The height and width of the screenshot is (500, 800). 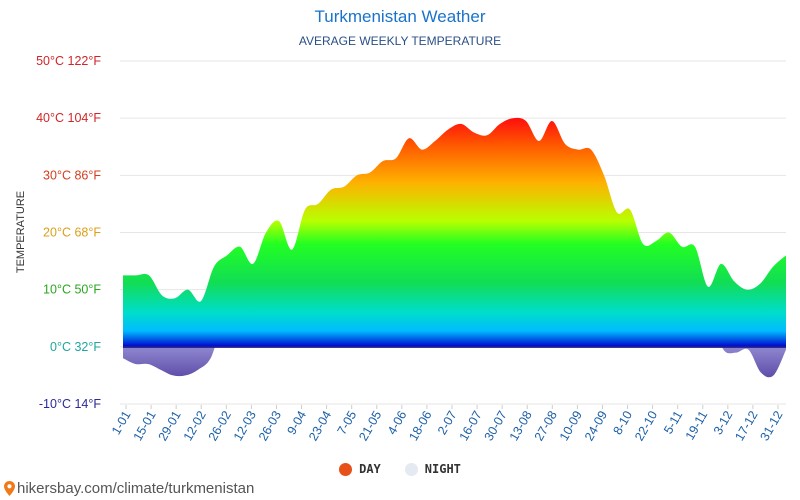 I want to click on y-tick-label: 10°C 50°F, so click(x=72, y=290).